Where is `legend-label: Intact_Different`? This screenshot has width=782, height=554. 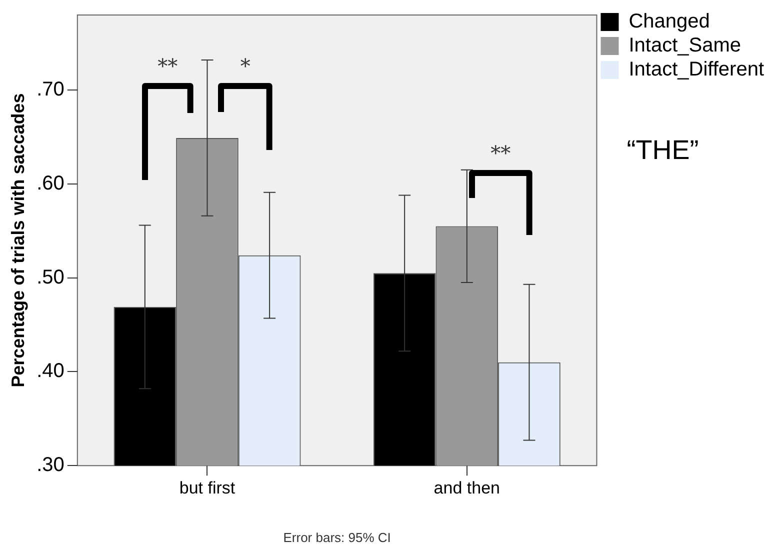 legend-label: Intact_Different is located at coordinates (696, 69).